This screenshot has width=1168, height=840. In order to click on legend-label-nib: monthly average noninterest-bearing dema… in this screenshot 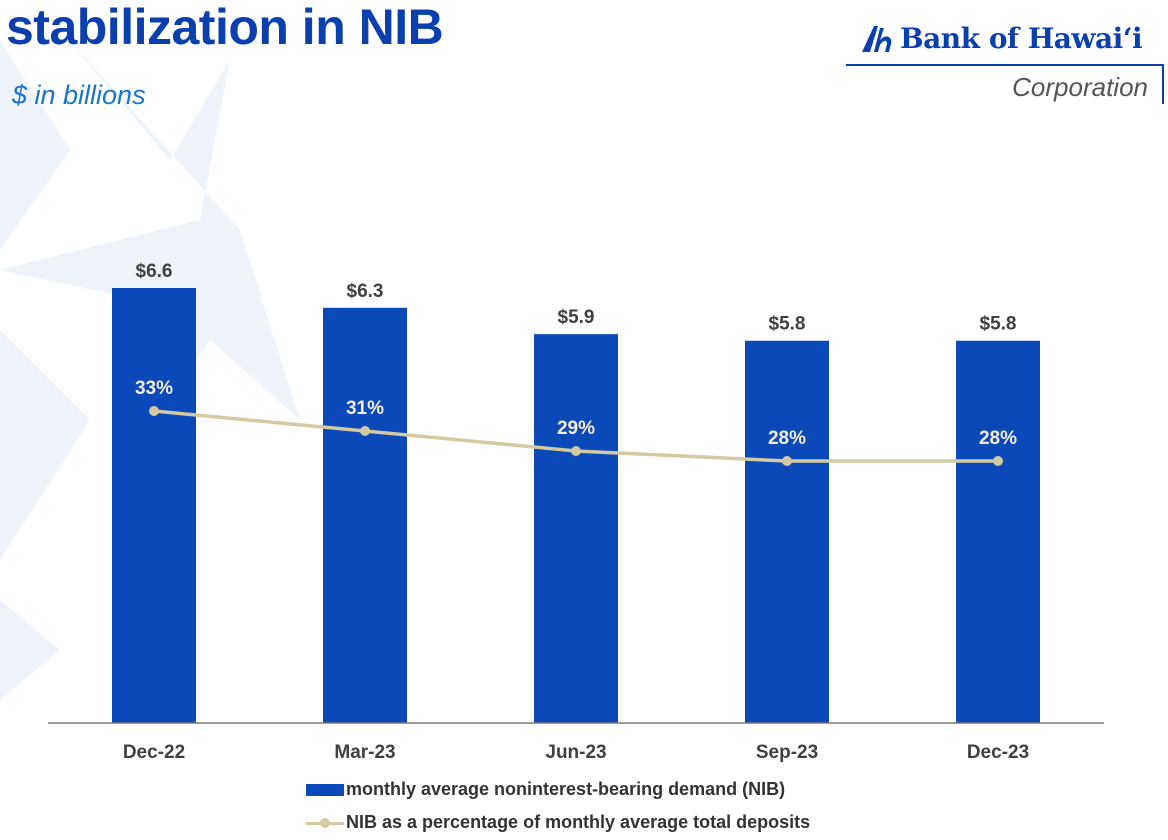, I will do `click(566, 789)`.